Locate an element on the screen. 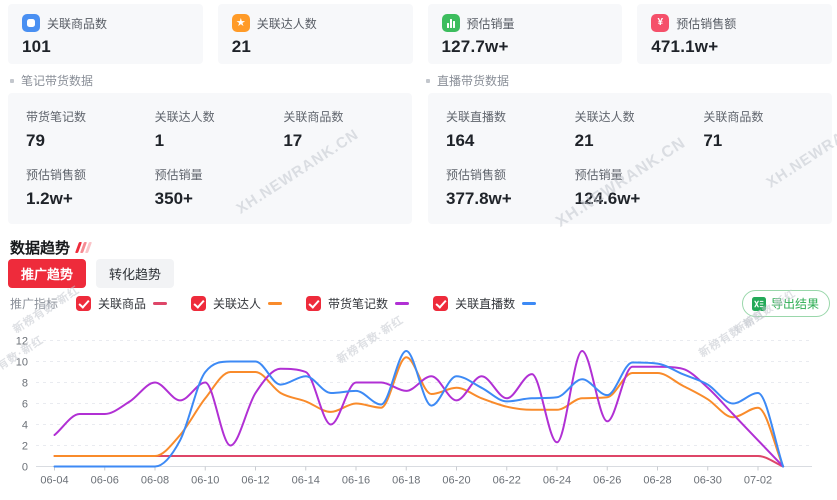 This screenshot has height=500, width=837. stat-cell: 关联直播数 164 is located at coordinates (510, 137).